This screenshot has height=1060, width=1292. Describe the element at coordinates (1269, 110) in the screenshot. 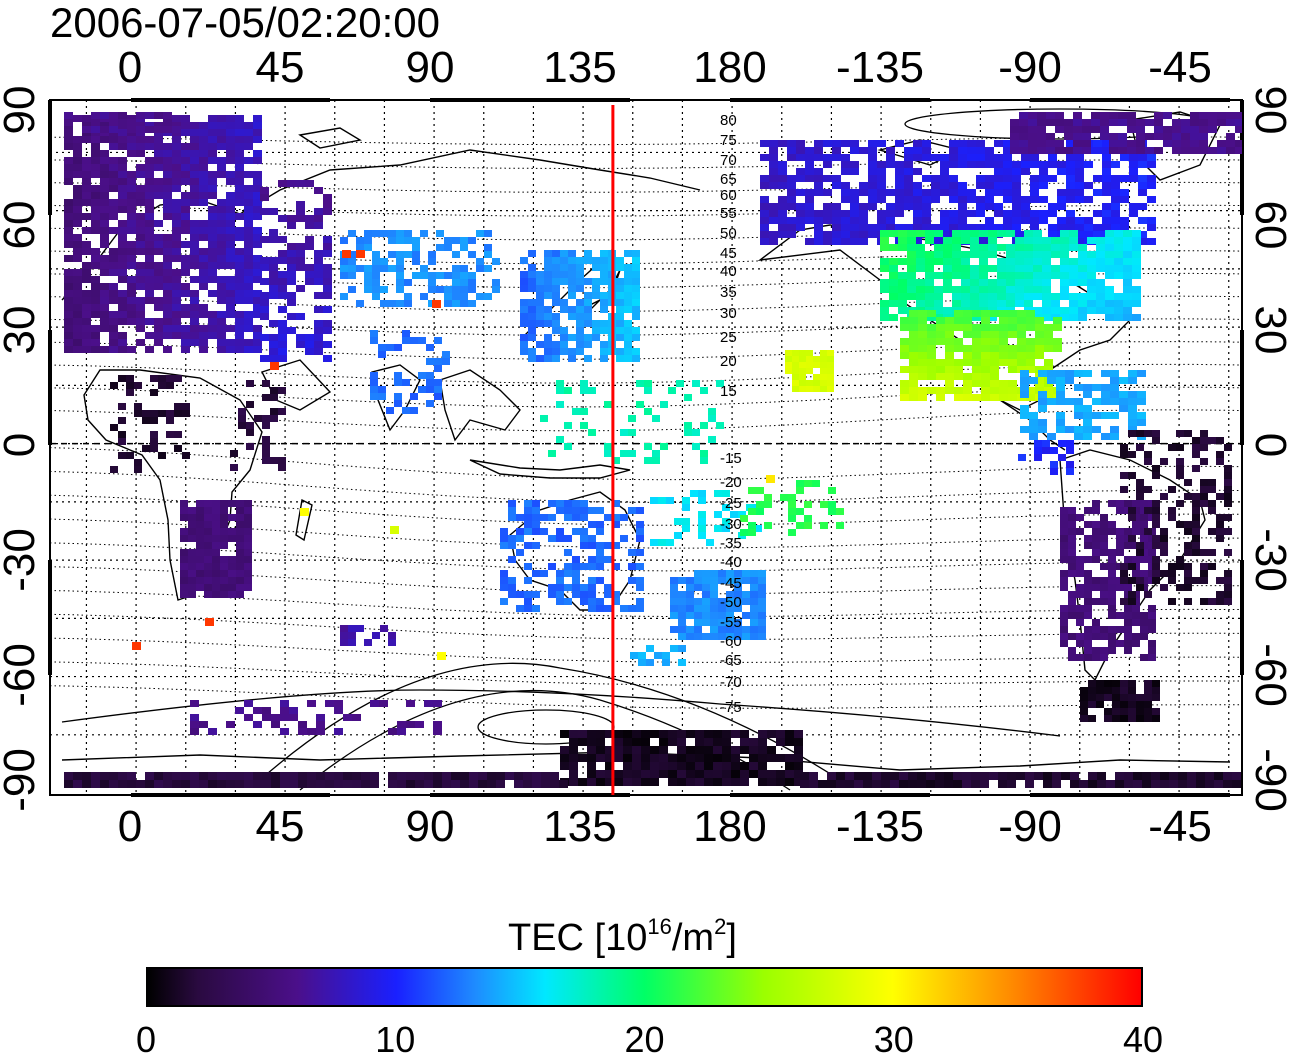

I see `right-lat-tick-label: 90` at that location.